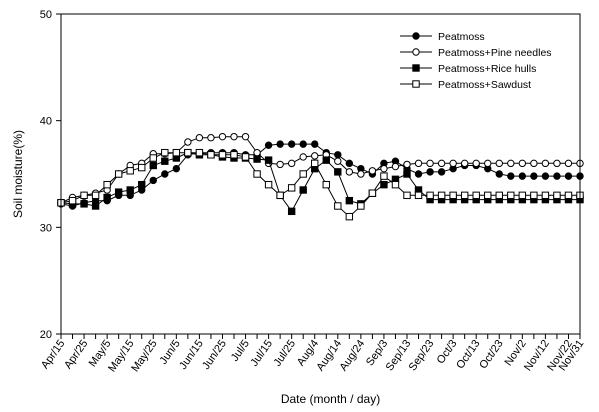  What do you see at coordinates (491, 354) in the screenshot?
I see `x-tick-label: Oct/23` at bounding box center [491, 354].